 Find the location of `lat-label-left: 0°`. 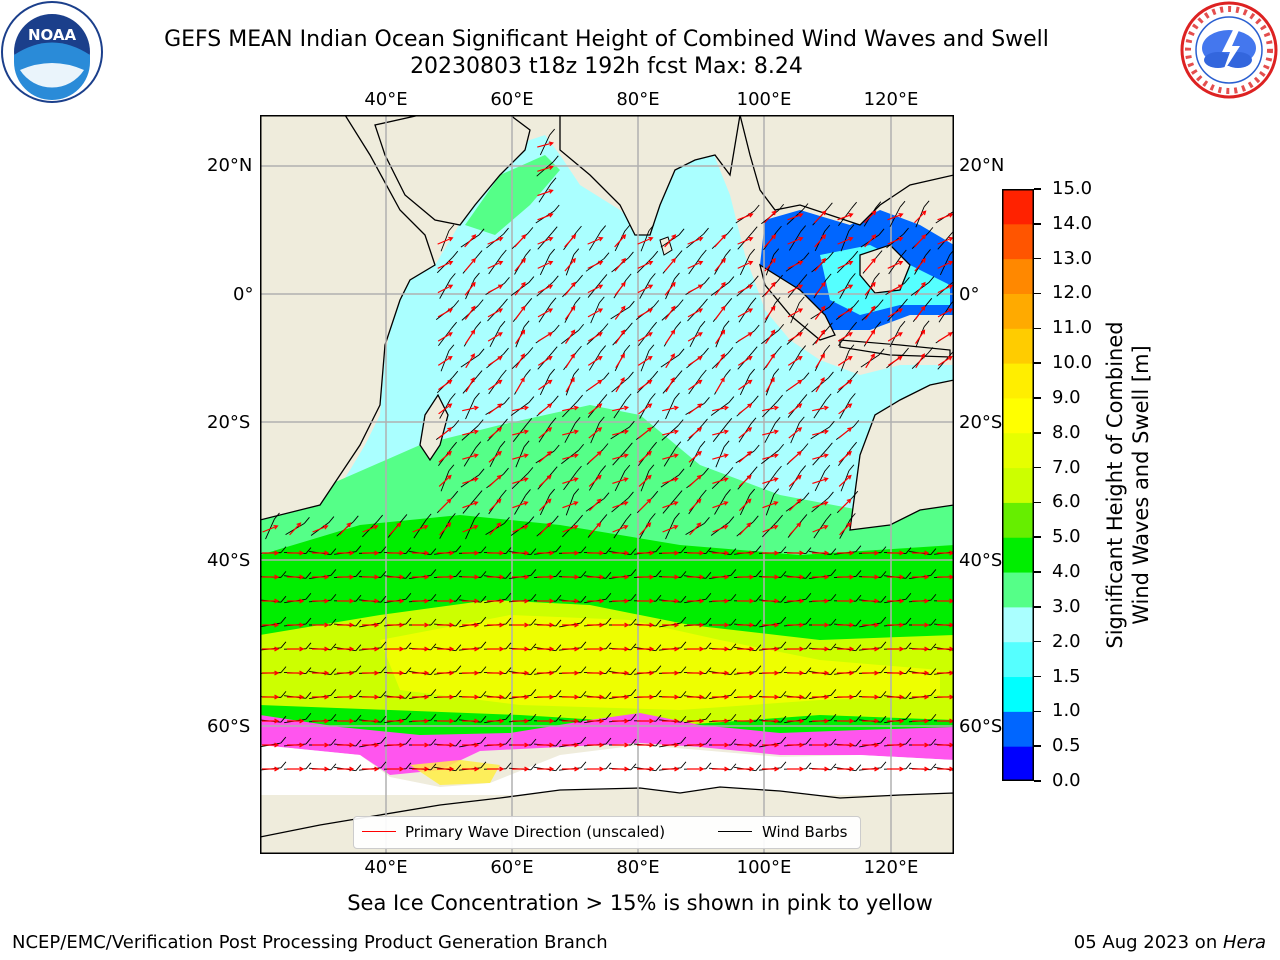

lat-label-left: 0° is located at coordinates (243, 294).